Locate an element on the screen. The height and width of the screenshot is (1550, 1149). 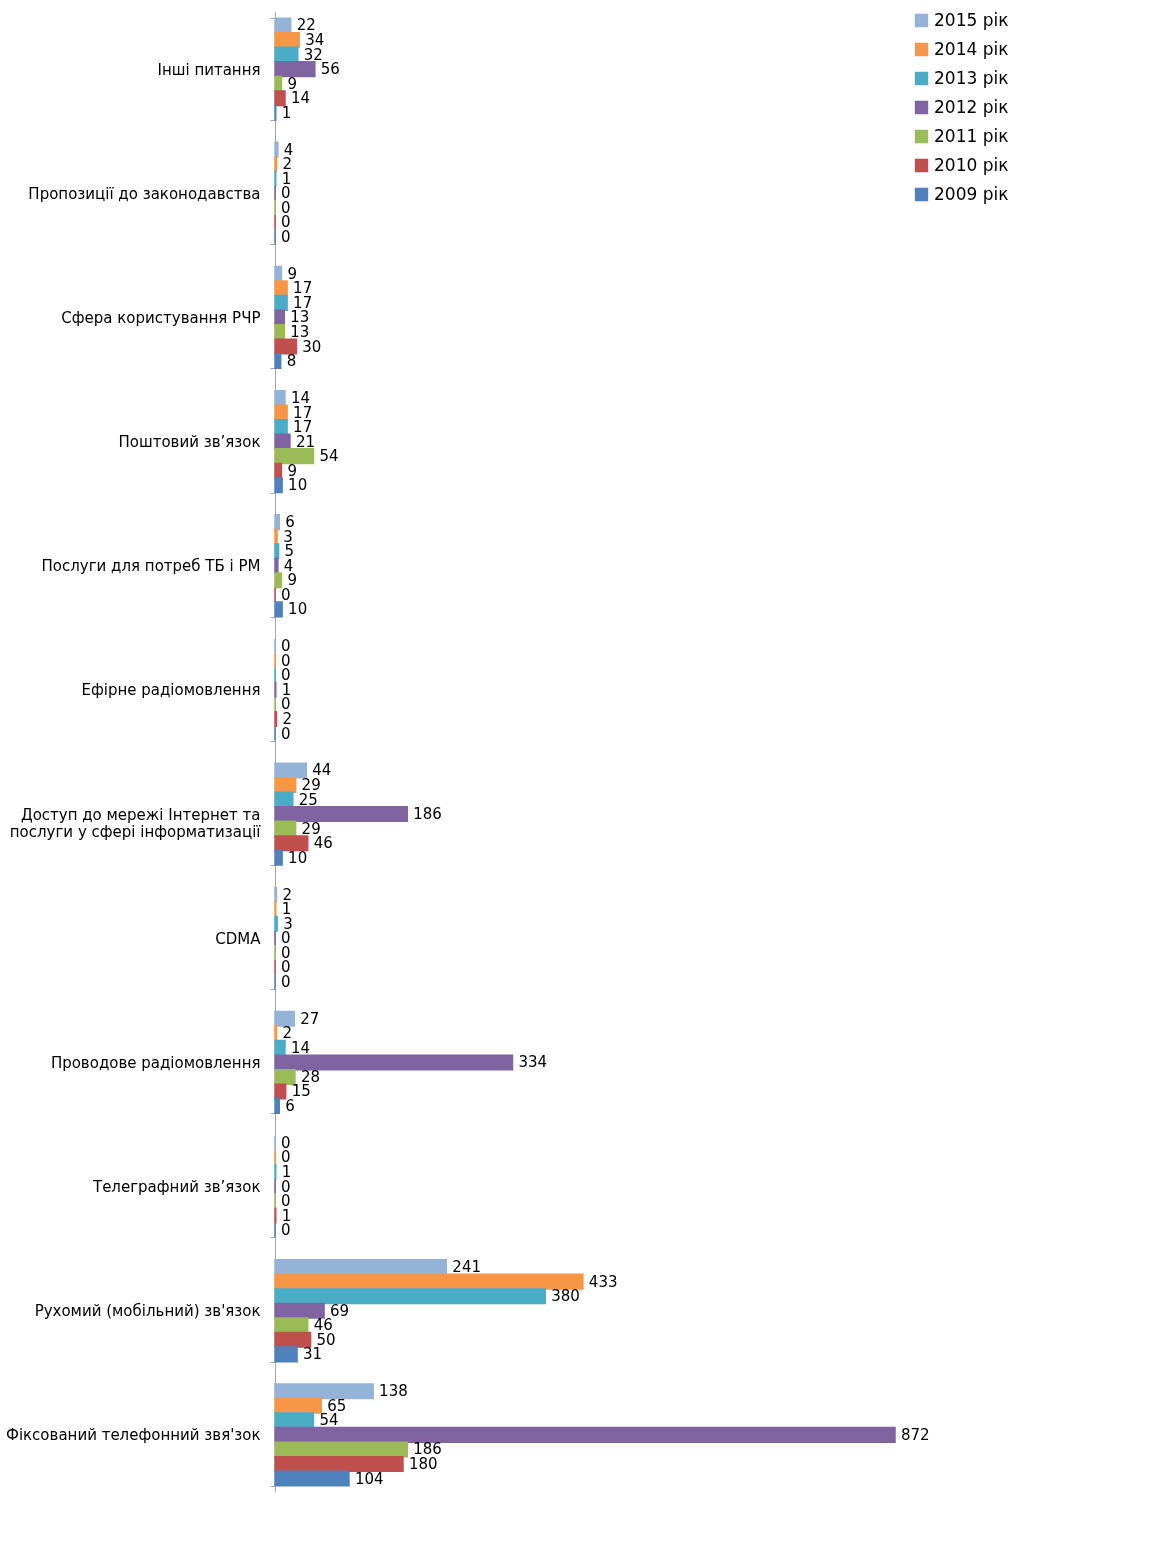
y-tick-label: Інші питання is located at coordinates (209, 69).